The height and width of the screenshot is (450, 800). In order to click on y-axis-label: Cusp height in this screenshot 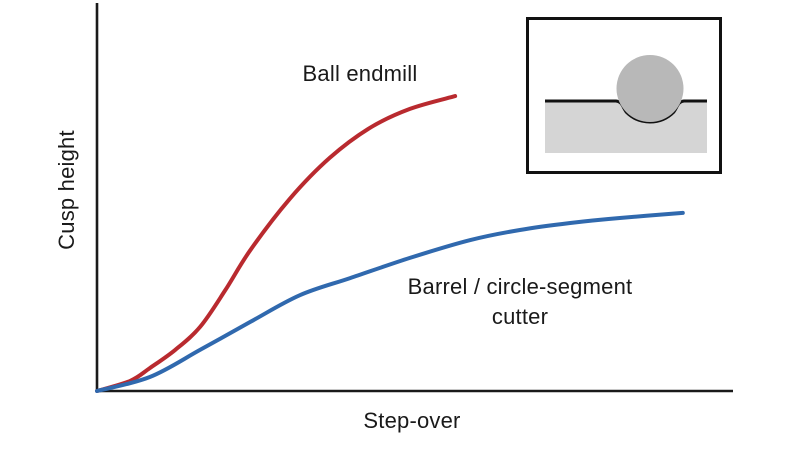, I will do `click(66, 190)`.